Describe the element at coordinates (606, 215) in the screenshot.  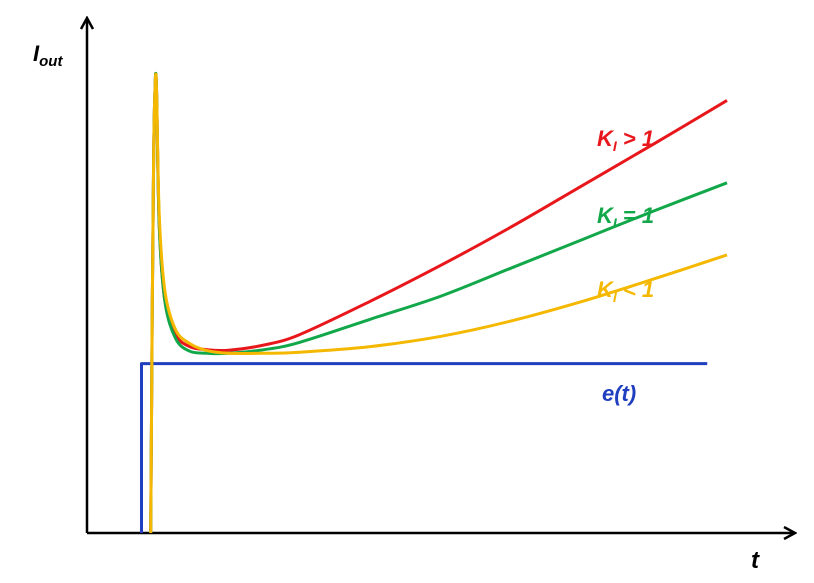
I see `series-label-ki-equal-1-main: K` at that location.